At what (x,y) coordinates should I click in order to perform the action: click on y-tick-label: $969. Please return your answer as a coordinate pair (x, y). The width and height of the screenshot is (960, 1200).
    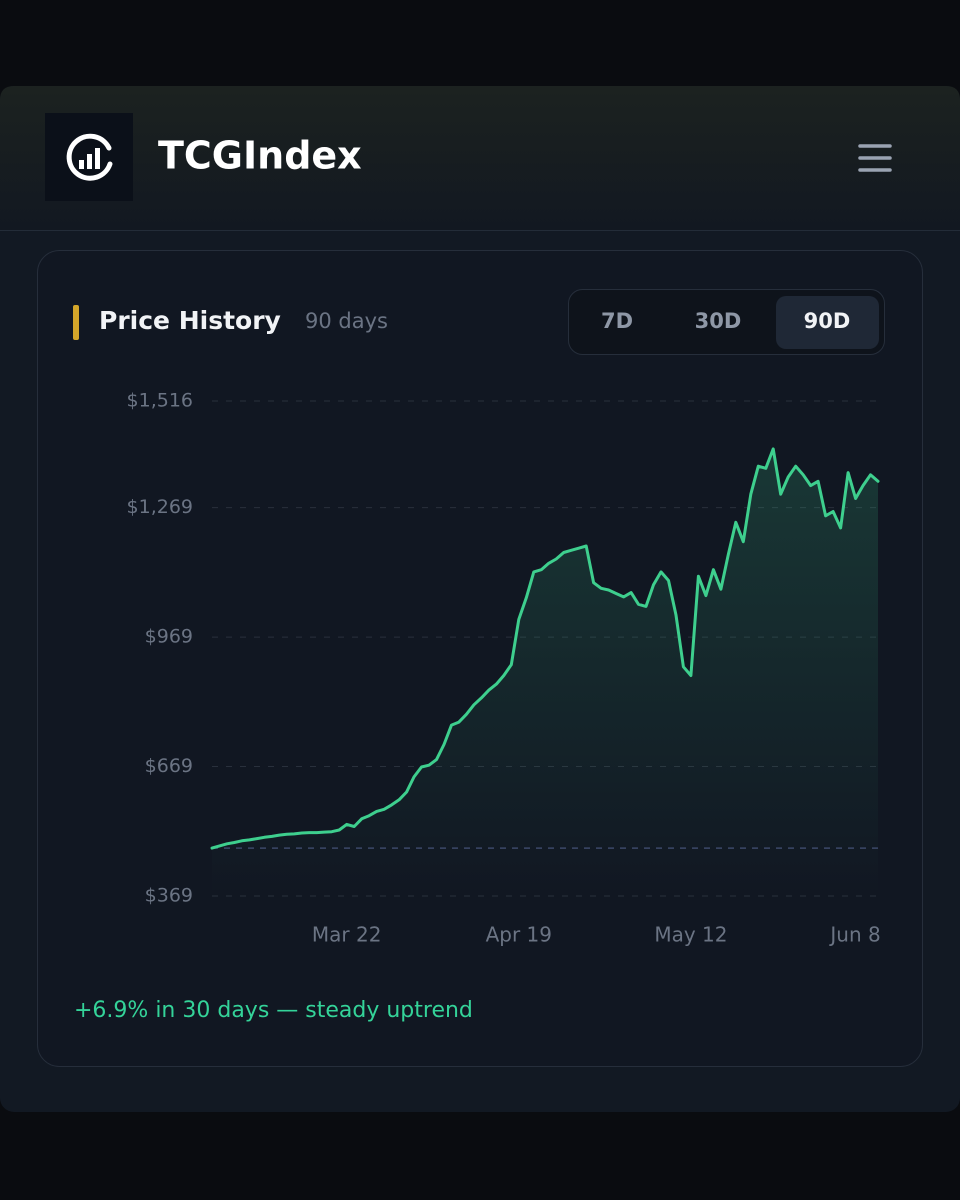
    Looking at the image, I should click on (169, 637).